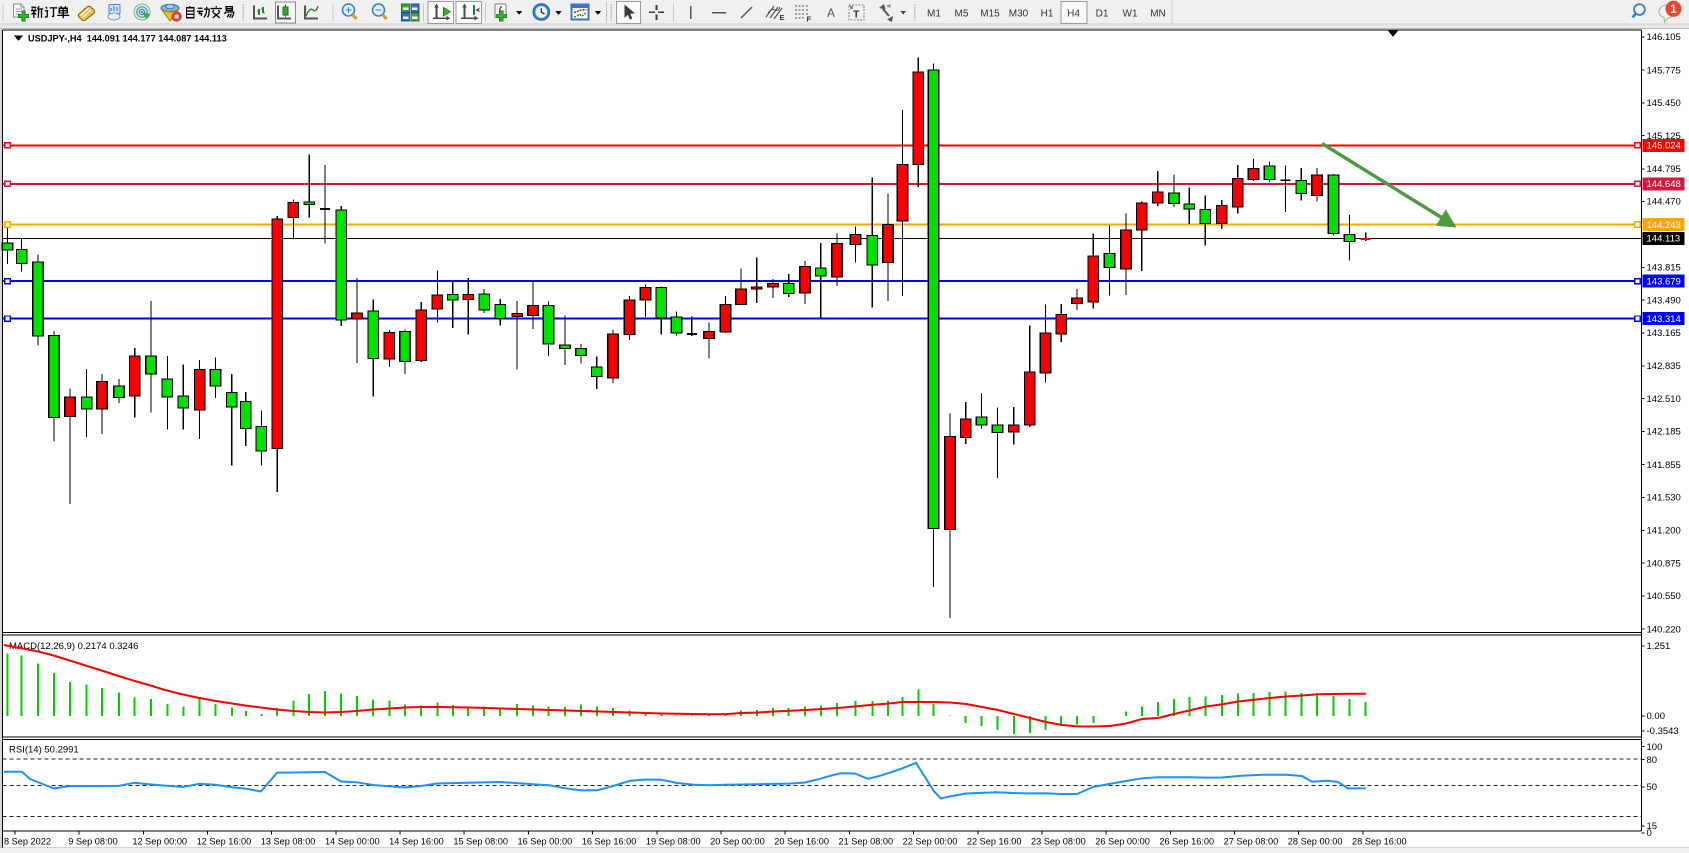 The height and width of the screenshot is (853, 1689). I want to click on svg-text: A, so click(831, 13).